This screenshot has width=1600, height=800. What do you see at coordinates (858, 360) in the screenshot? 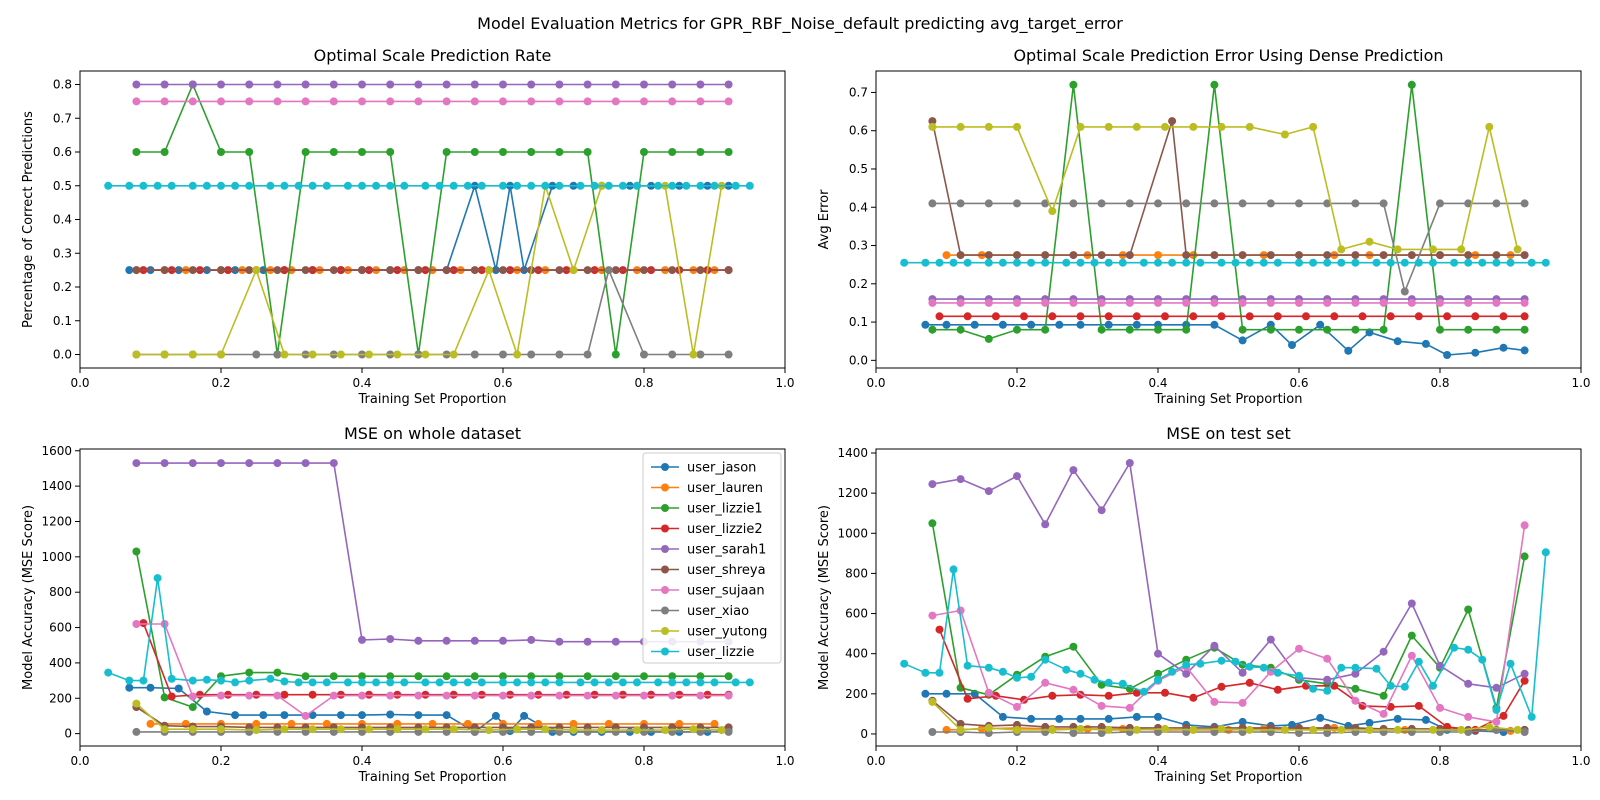
I see `y-tick-label: 0.0` at bounding box center [858, 360].